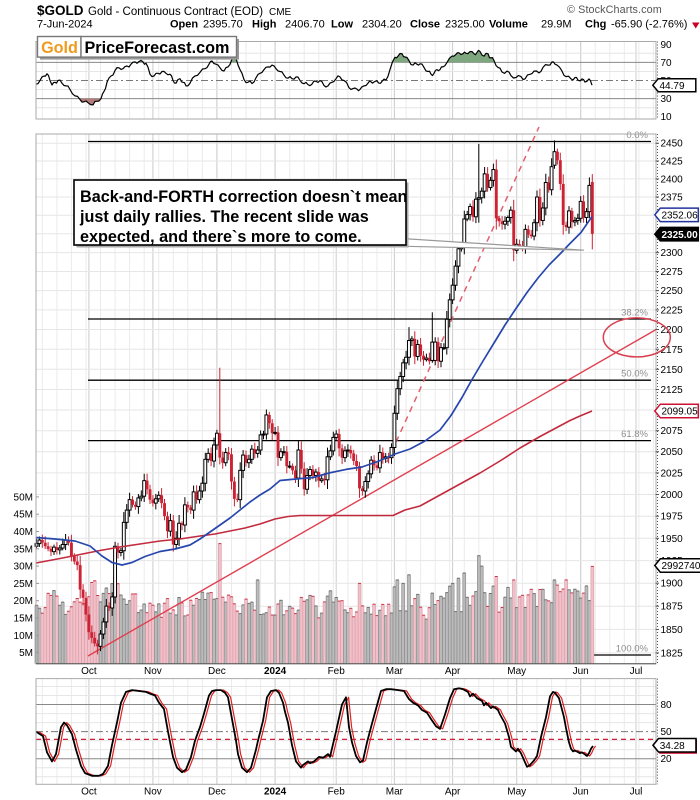  I want to click on svg-text: 2000, so click(672, 495).